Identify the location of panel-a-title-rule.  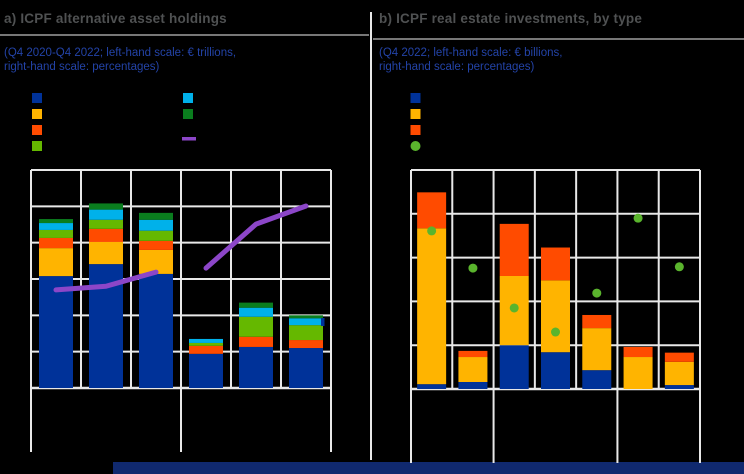
(184, 35).